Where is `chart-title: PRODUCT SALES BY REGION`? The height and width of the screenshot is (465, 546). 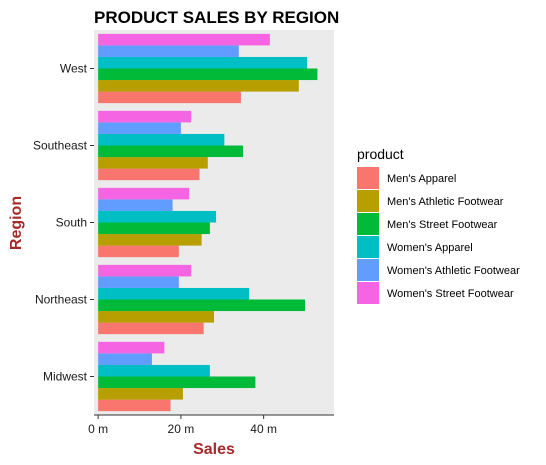
chart-title: PRODUCT SALES BY REGION is located at coordinates (216, 17).